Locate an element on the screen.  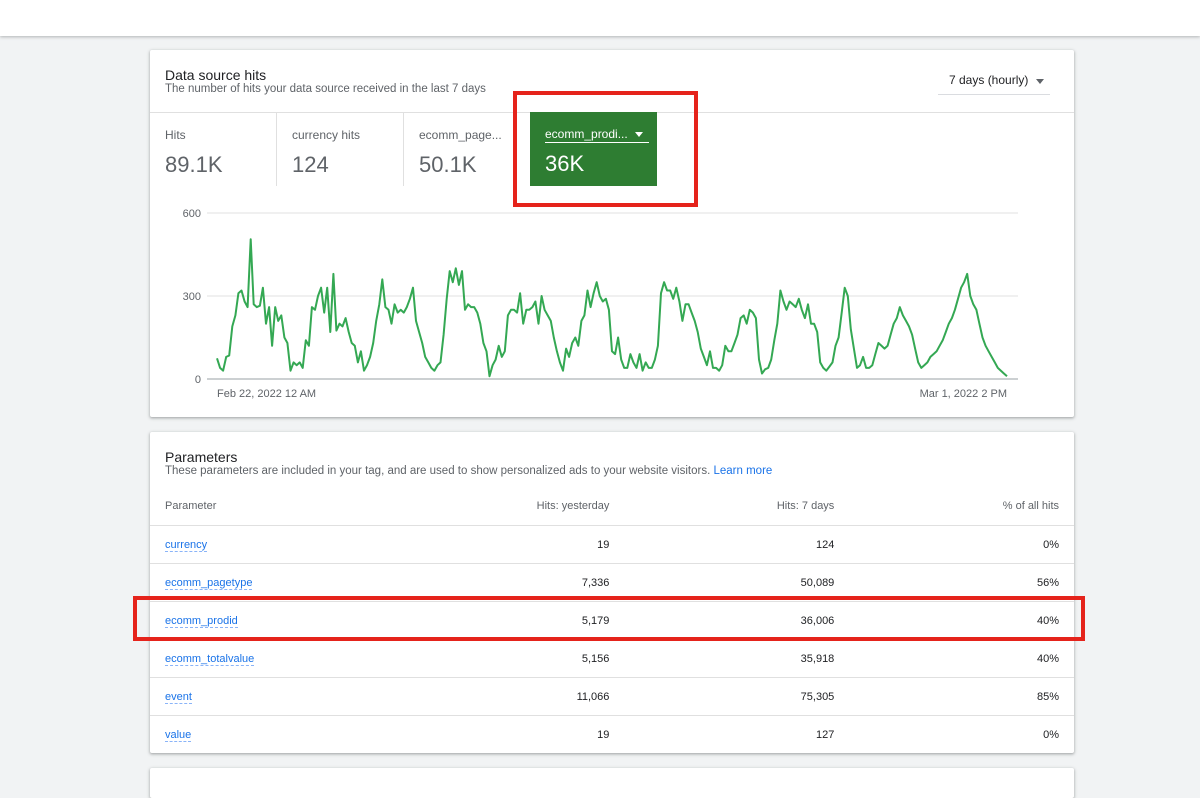
table-row: currency 19 124 0% is located at coordinates (612, 544).